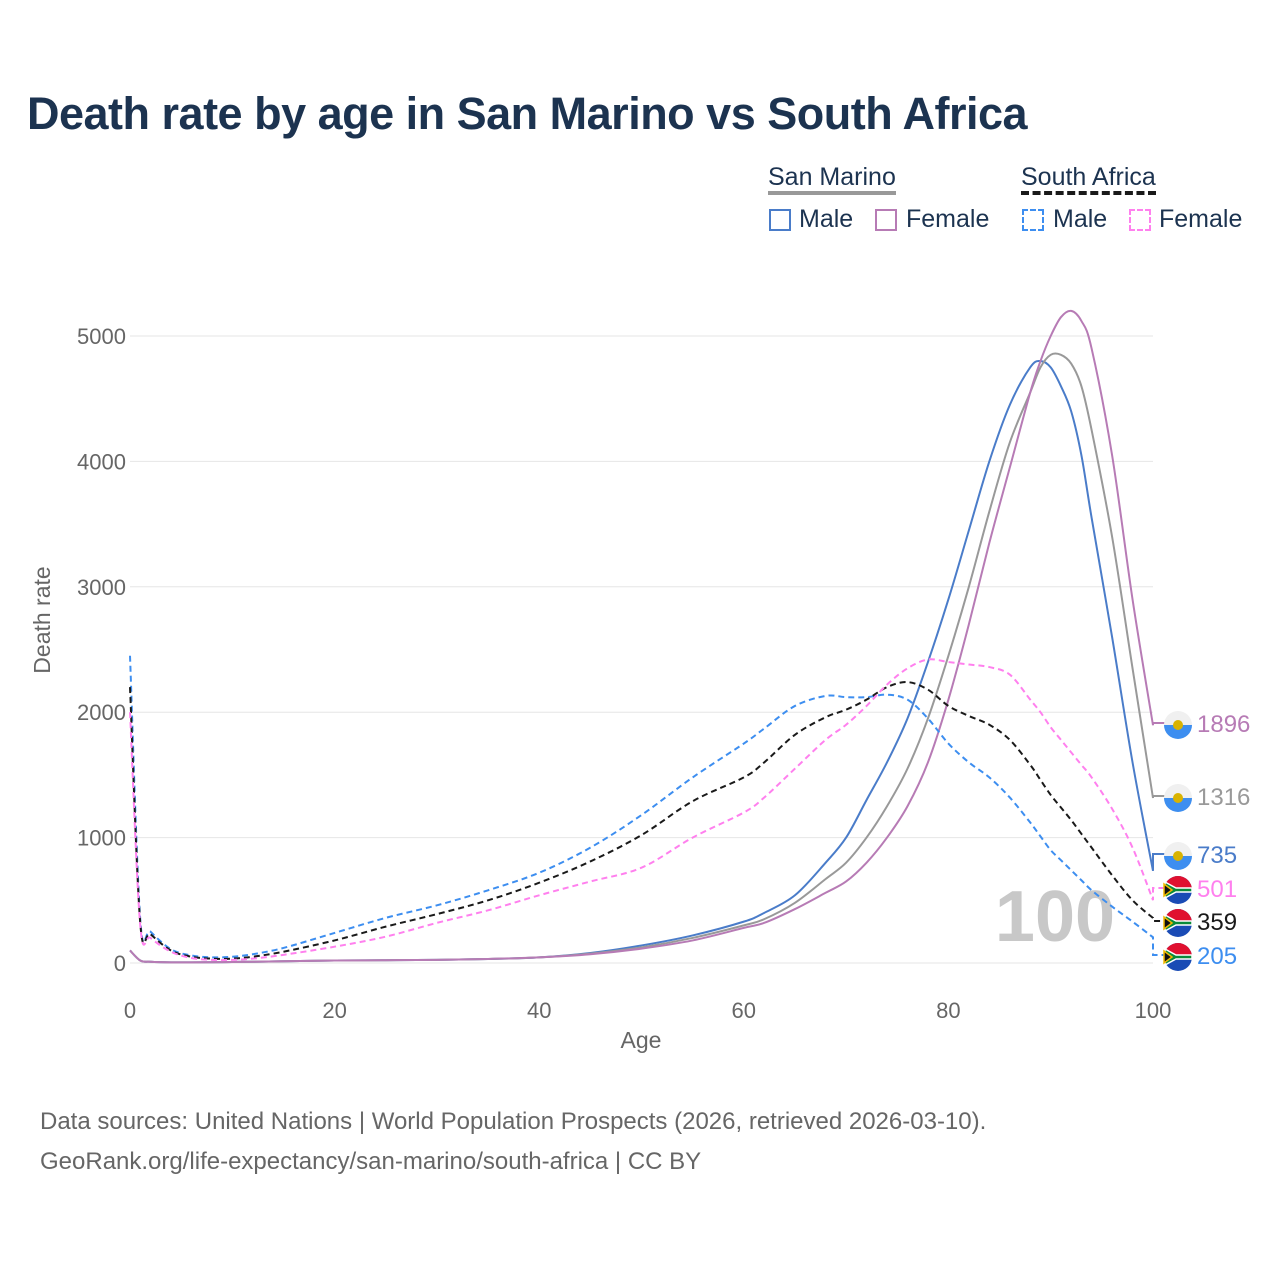 Image resolution: width=1280 pixels, height=1280 pixels. I want to click on y-tick-label: 2000, so click(101, 712).